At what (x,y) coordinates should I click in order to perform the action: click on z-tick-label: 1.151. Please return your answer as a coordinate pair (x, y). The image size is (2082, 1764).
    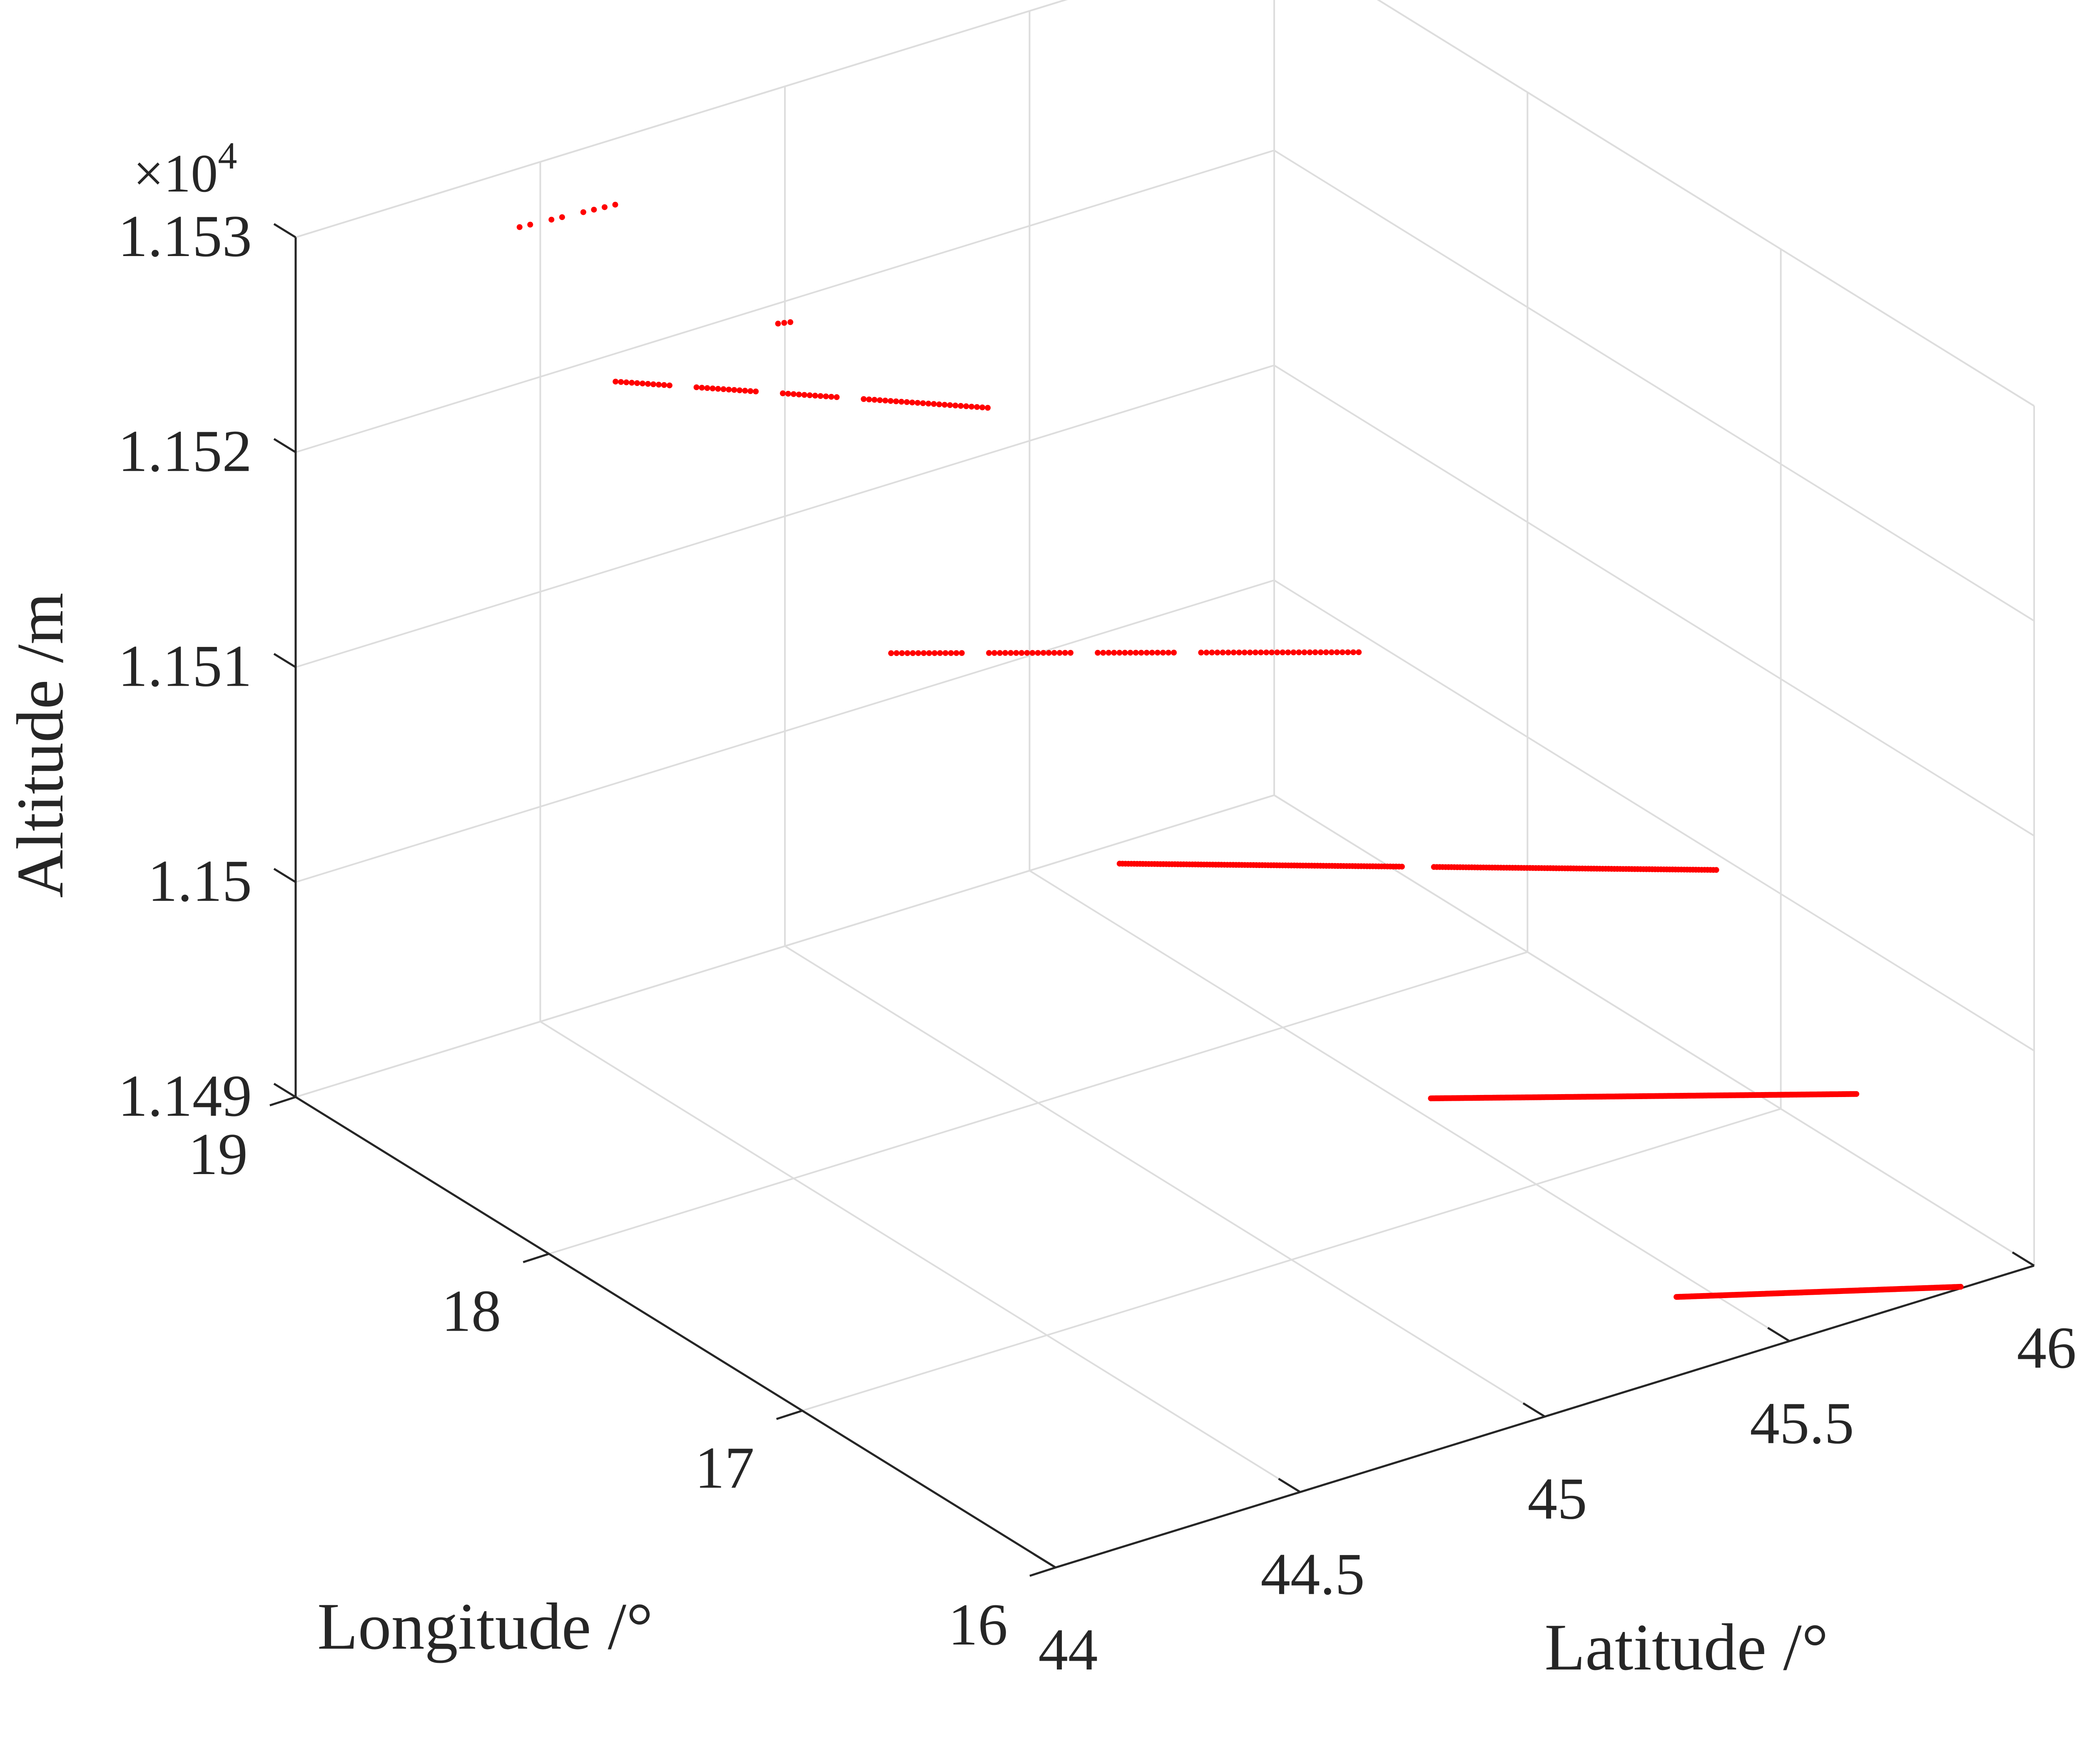
    Looking at the image, I should click on (185, 666).